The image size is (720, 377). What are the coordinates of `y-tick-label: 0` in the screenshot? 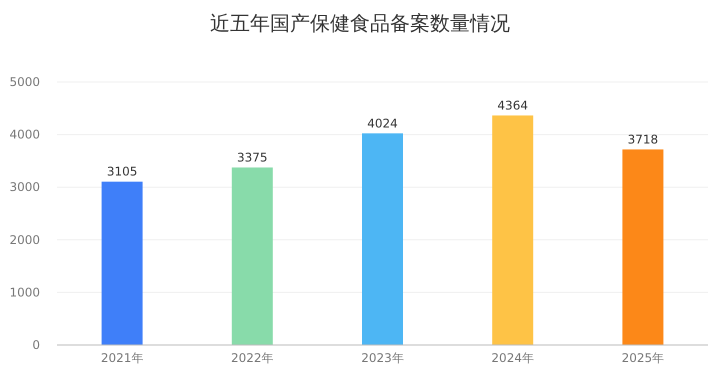 It's located at (36, 345).